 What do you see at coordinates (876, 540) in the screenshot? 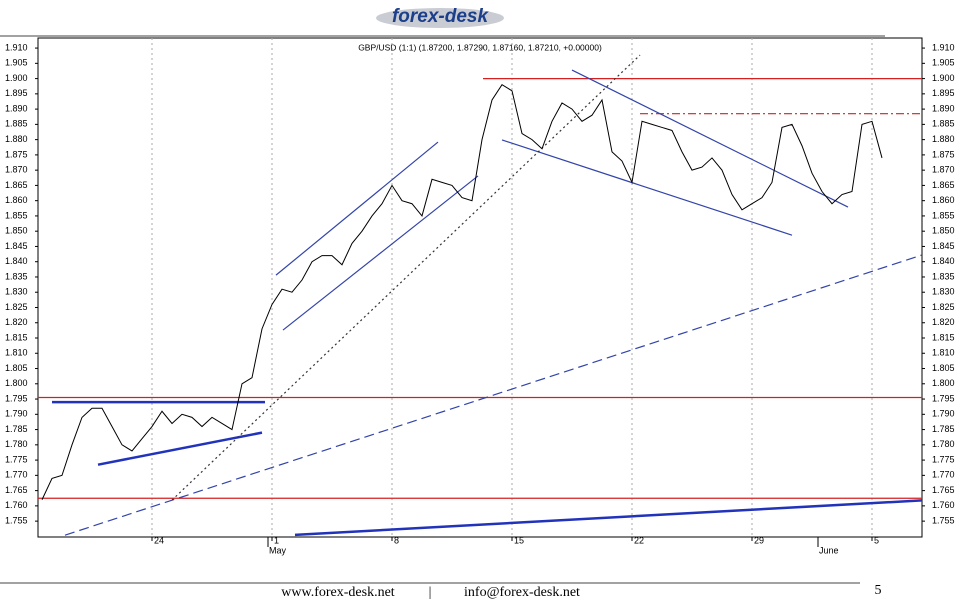
I see `x-tick-label: 5` at bounding box center [876, 540].